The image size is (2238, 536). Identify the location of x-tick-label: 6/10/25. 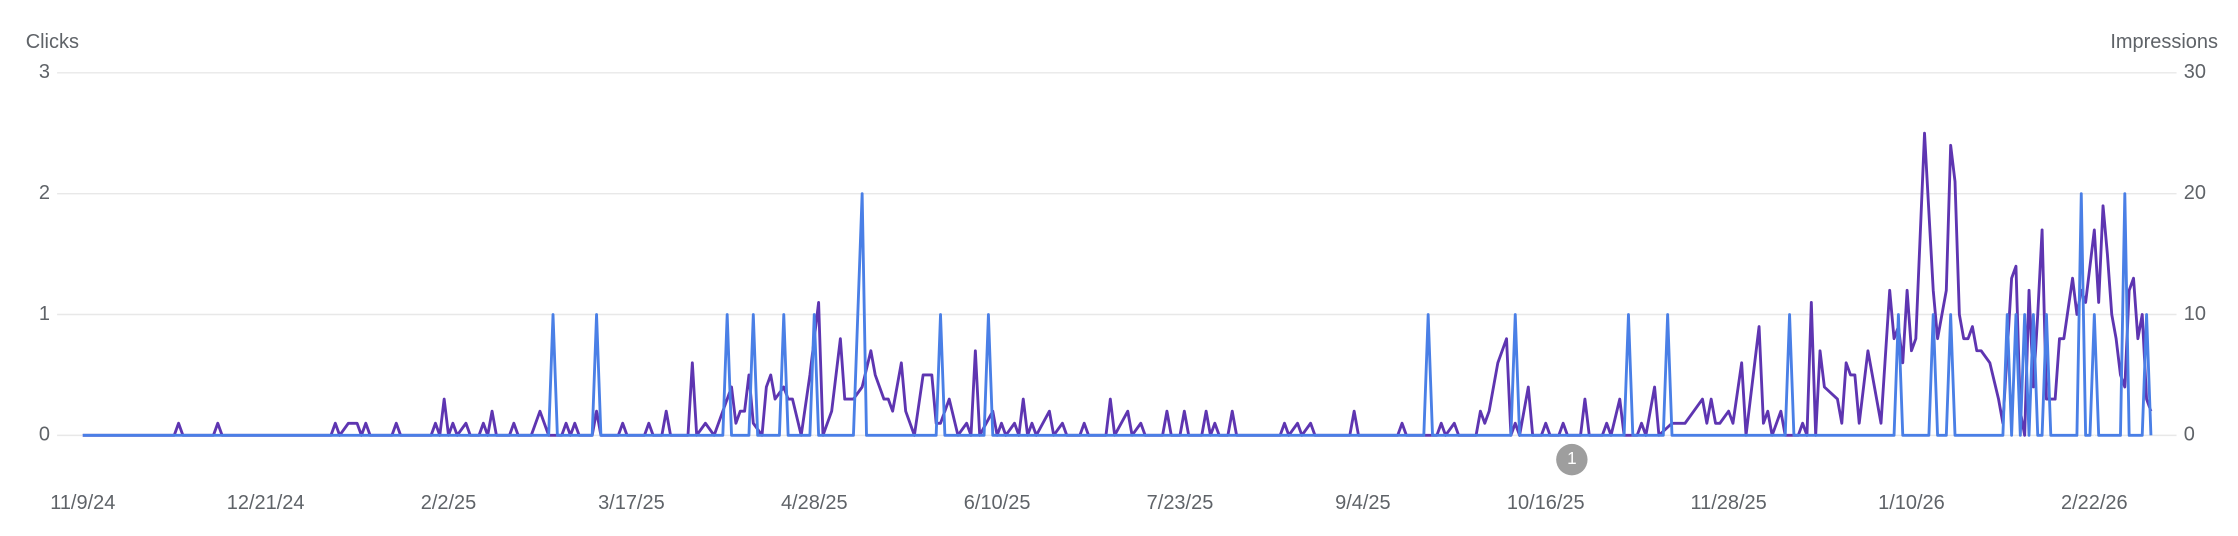
(997, 503).